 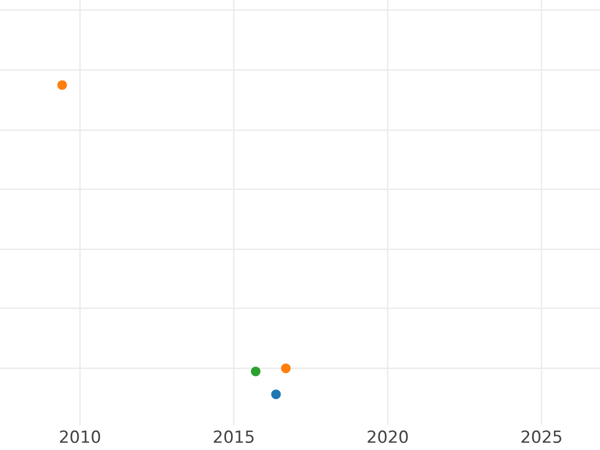 What do you see at coordinates (542, 437) in the screenshot?
I see `x-tick-label: 2025` at bounding box center [542, 437].